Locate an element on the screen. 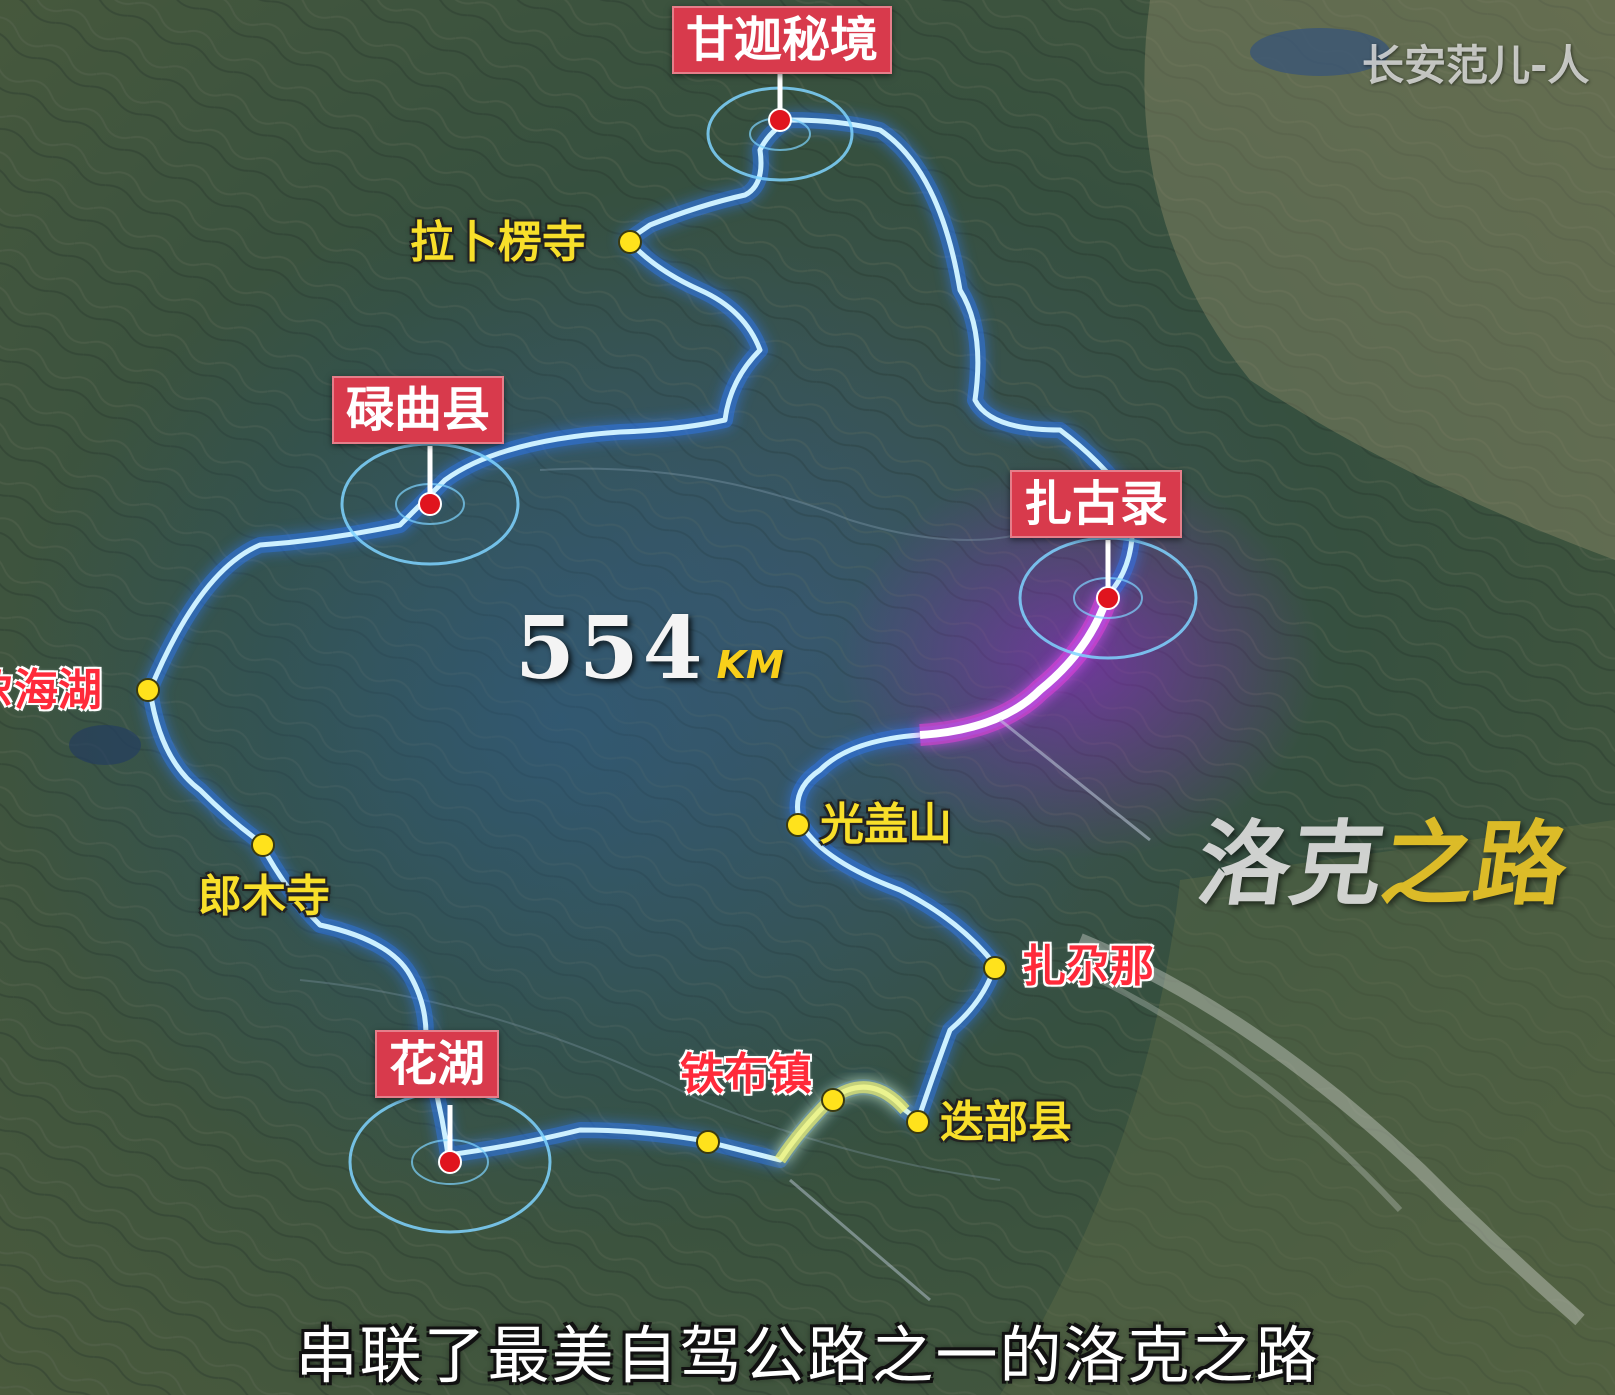  channel-watermark: 长安范儿-人 is located at coordinates (1476, 65).